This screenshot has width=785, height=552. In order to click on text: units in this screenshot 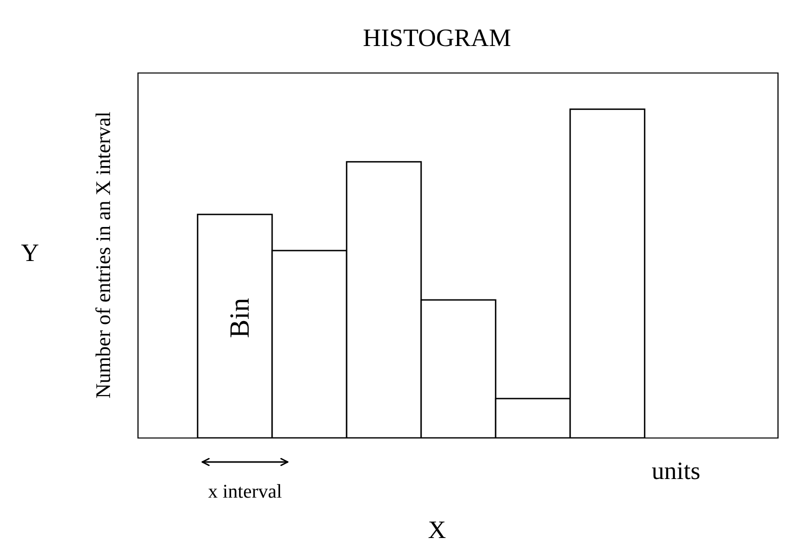, I will do `click(676, 471)`.